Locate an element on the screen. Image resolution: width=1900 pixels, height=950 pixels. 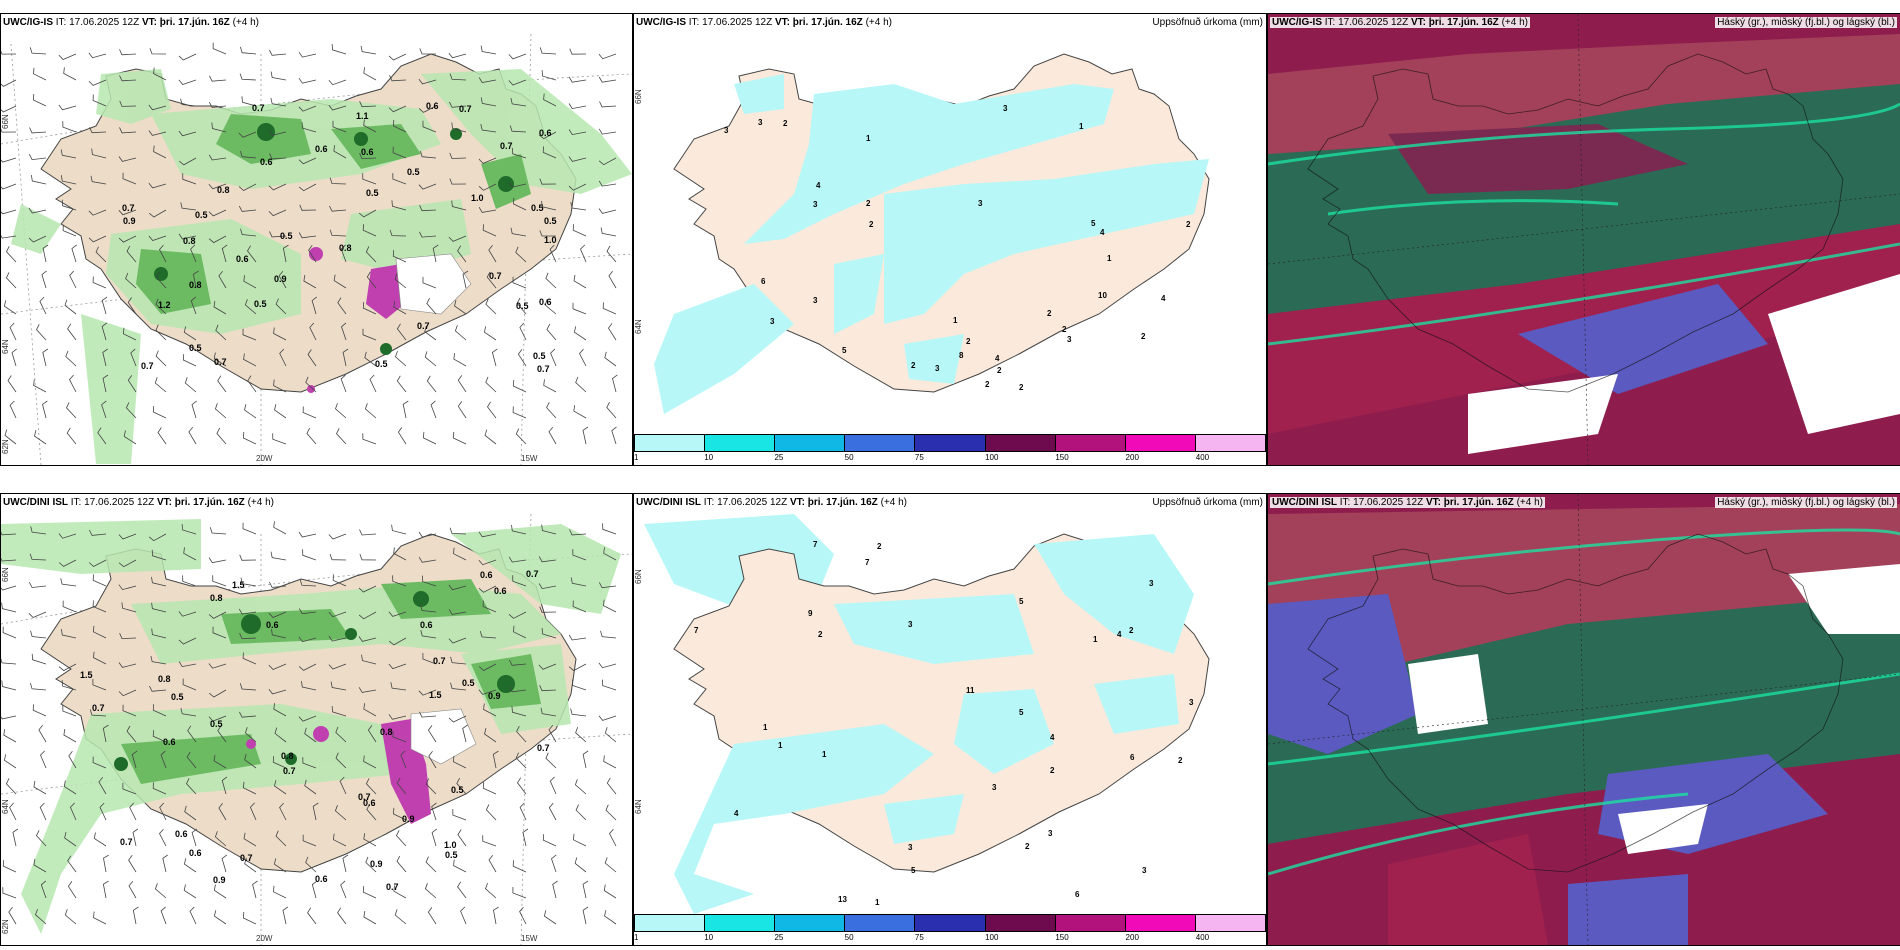
accum-legend: 1 10 25 50 75 100 150 200 400 is located at coordinates (950, 448).